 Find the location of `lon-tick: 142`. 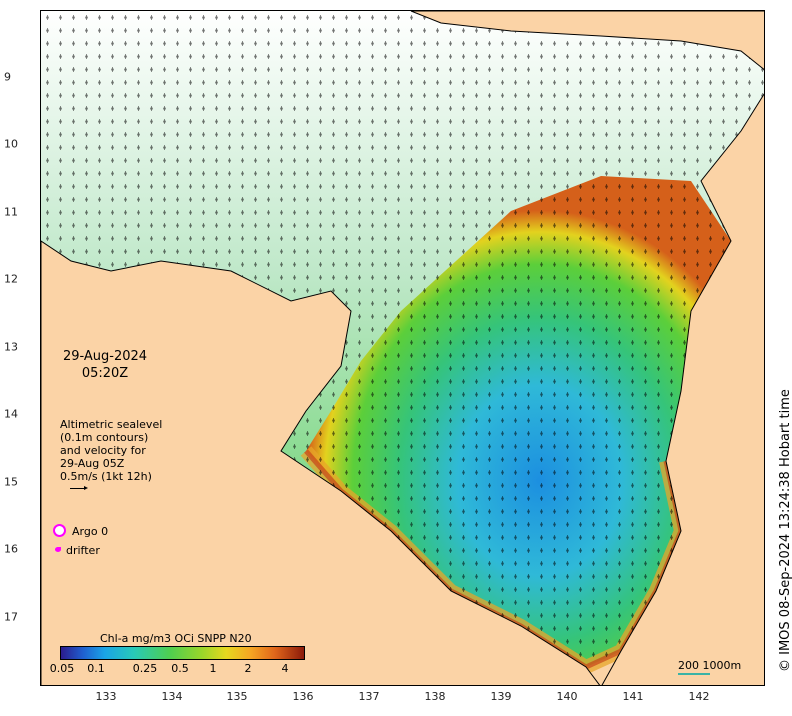

lon-tick: 142 is located at coordinates (699, 696).